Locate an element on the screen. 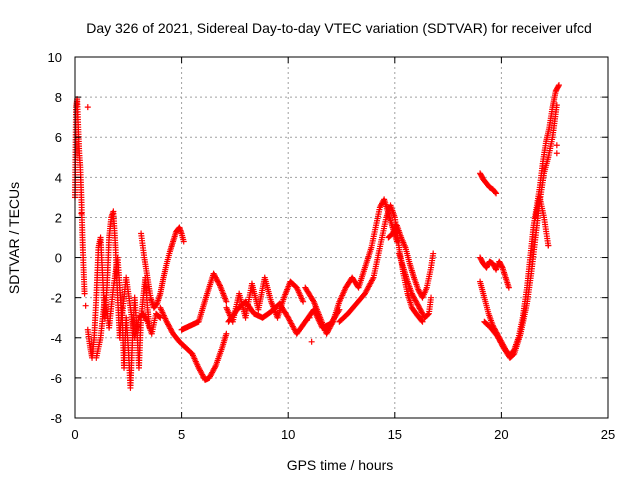 This screenshot has width=640, height=480. y-tick-label: 8 is located at coordinates (58, 97).